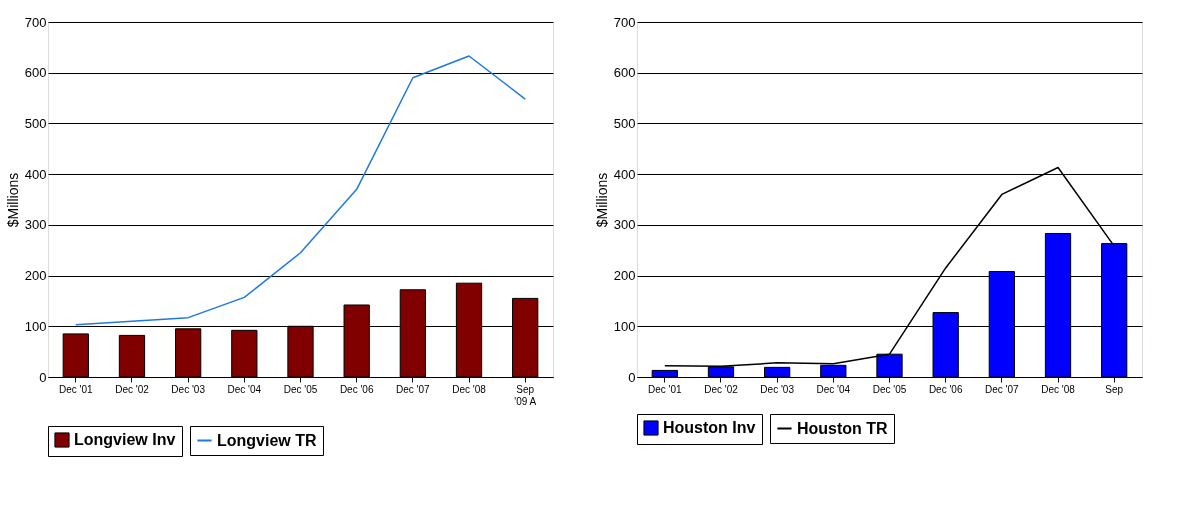 Image resolution: width=1199 pixels, height=508 pixels. What do you see at coordinates (267, 440) in the screenshot?
I see `legend-label: Longview TR` at bounding box center [267, 440].